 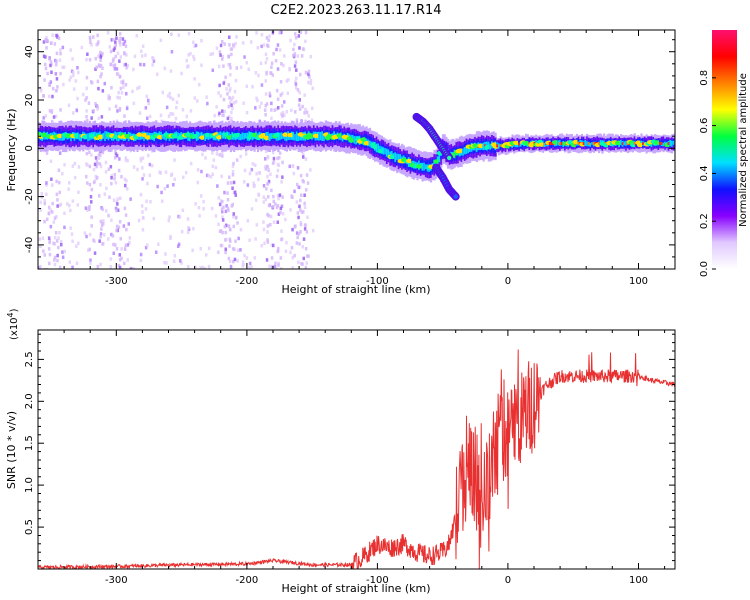 I want to click on colorbar-tick-label: 0.0, so click(x=704, y=269).